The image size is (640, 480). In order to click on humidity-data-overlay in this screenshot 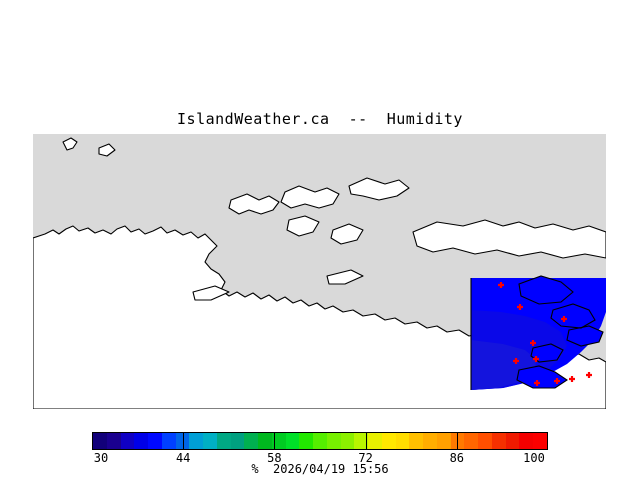, I will do `click(538, 333)`.